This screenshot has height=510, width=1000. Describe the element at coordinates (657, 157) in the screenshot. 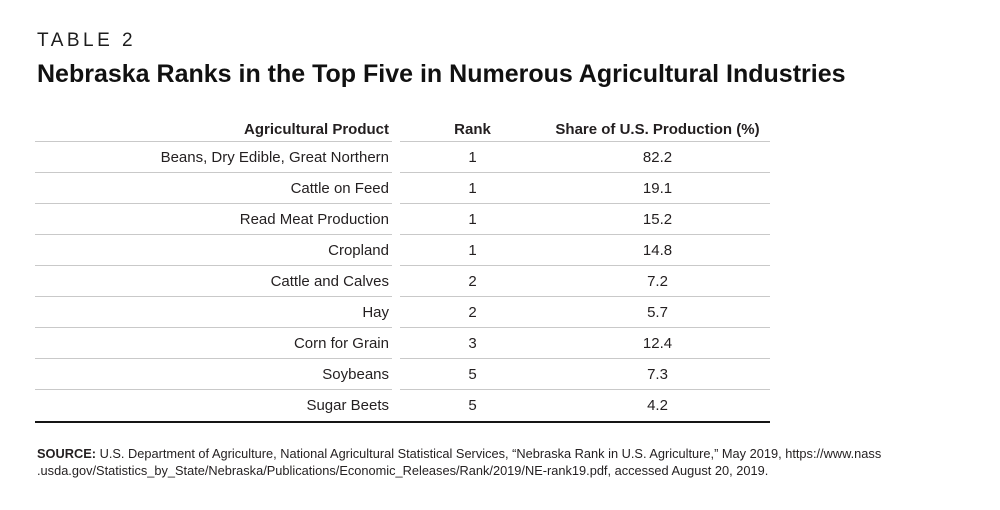

I see `share-cell: 82.2` at that location.